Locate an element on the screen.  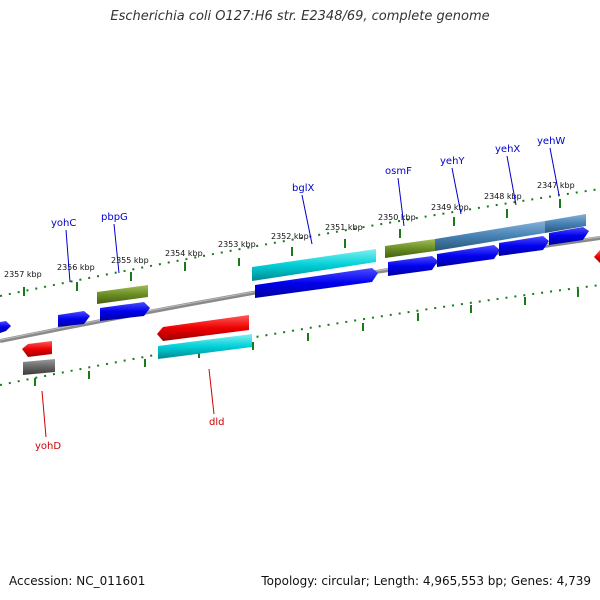
ruler-label: 2355 kbp is located at coordinates (130, 260).